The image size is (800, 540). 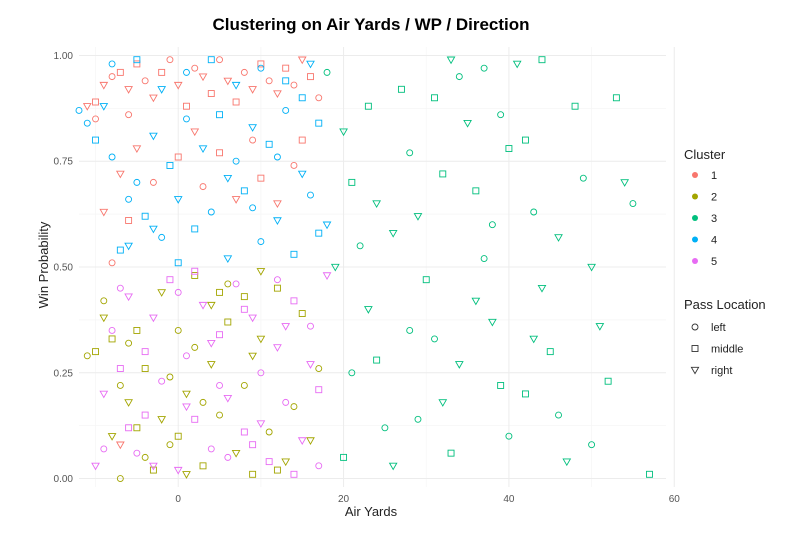 I want to click on cluster-legend-label: 4, so click(x=714, y=241).